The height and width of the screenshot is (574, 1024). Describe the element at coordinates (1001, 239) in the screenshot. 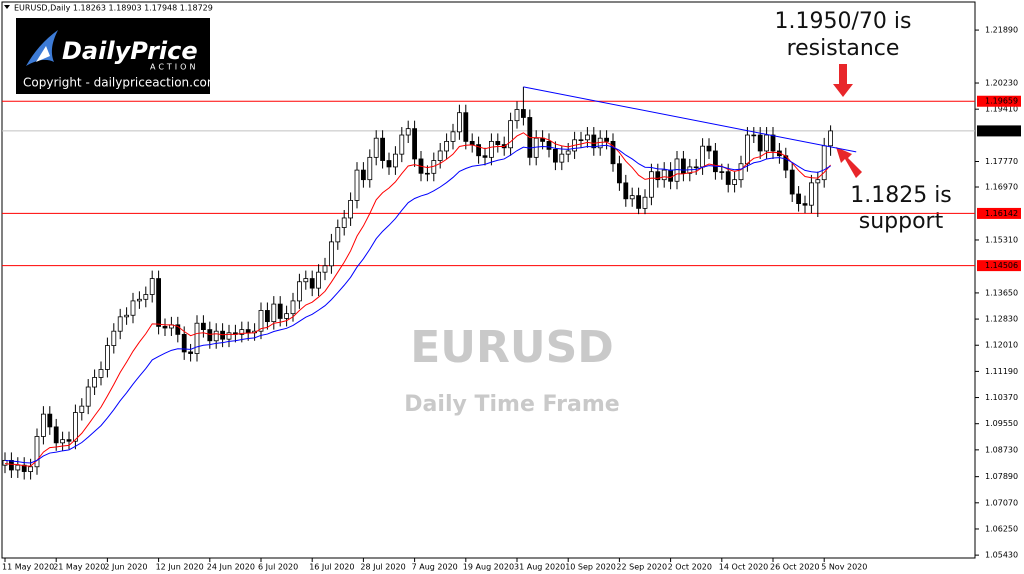

I see `y-tick-label: 1.15310` at that location.